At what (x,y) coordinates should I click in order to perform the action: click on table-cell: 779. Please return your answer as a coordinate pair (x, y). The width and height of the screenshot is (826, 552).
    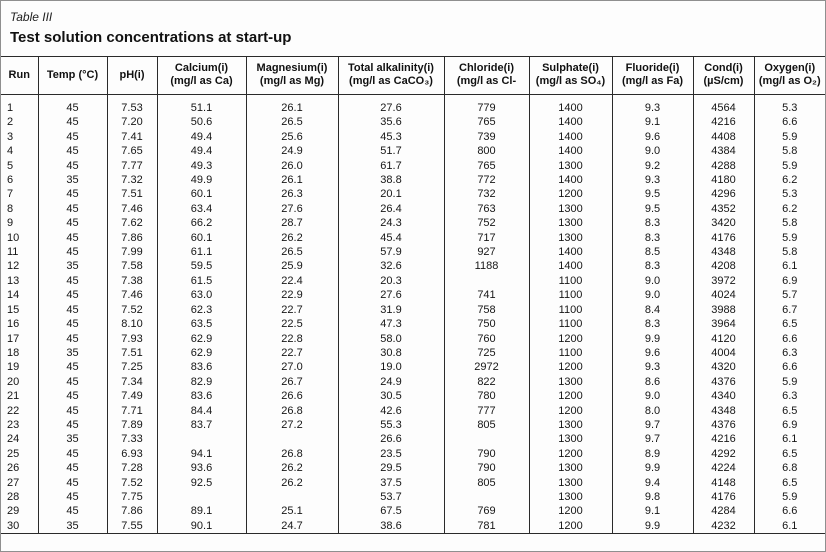
    Looking at the image, I should click on (486, 105).